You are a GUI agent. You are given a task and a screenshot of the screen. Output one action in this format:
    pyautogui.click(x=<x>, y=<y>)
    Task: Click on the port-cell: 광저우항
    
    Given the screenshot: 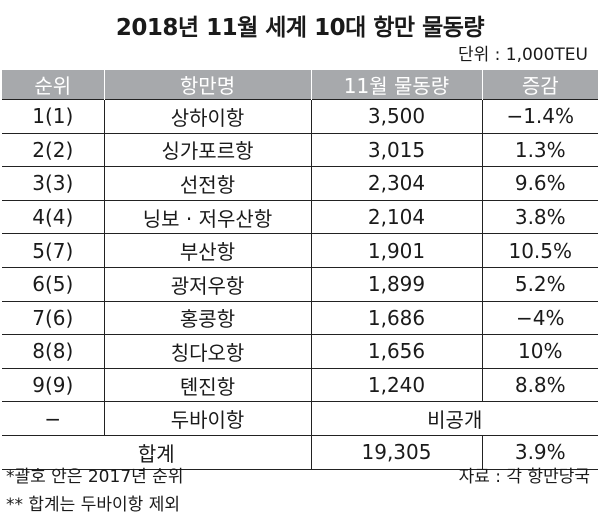 What is the action you would take?
    pyautogui.click(x=207, y=284)
    